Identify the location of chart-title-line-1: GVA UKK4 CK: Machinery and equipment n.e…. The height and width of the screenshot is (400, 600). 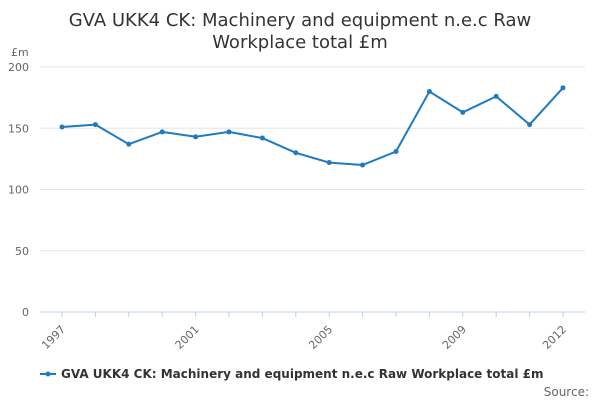
(300, 20).